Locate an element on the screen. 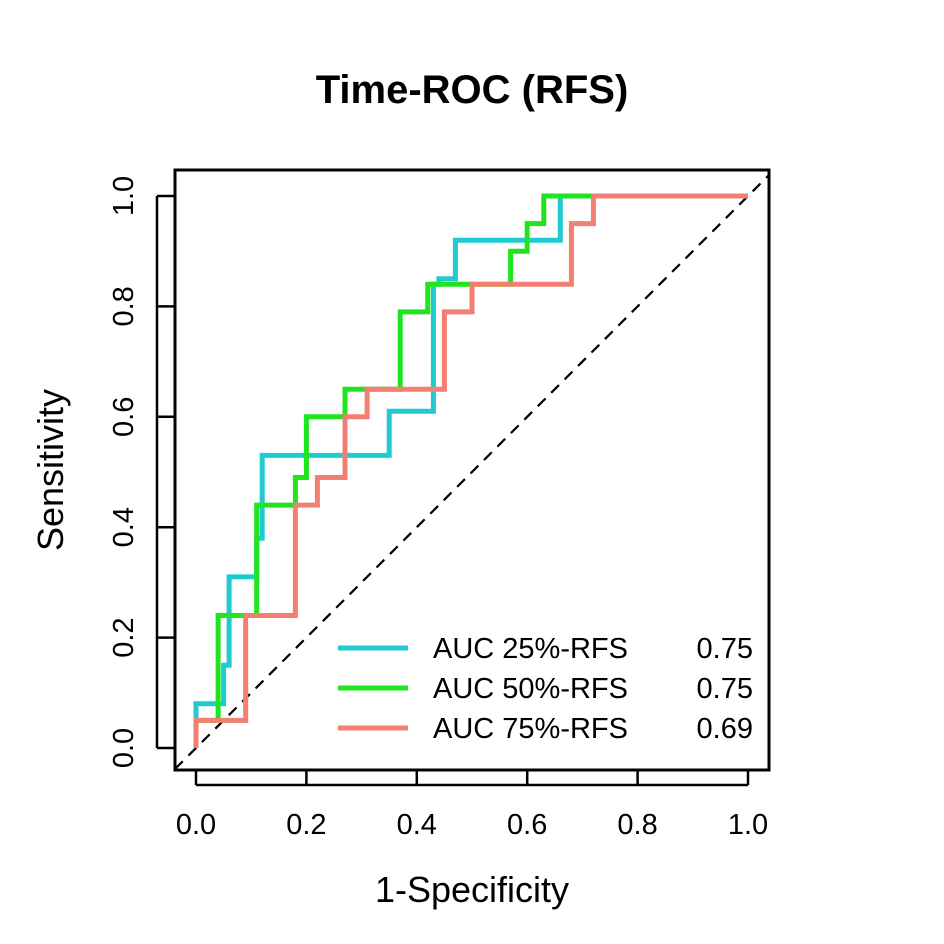  x-tick-label: 0.8 is located at coordinates (637, 825).